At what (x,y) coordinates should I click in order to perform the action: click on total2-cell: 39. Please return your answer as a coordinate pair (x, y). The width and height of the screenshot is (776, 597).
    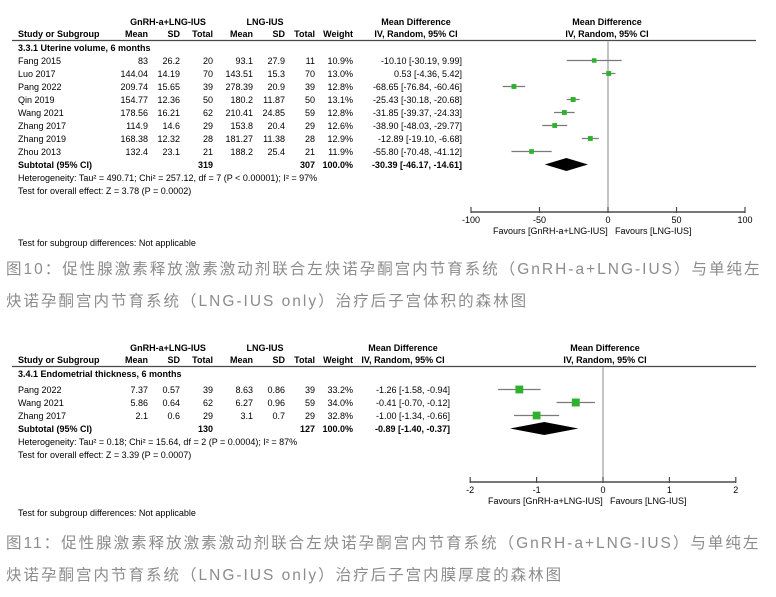
    Looking at the image, I should click on (309, 87).